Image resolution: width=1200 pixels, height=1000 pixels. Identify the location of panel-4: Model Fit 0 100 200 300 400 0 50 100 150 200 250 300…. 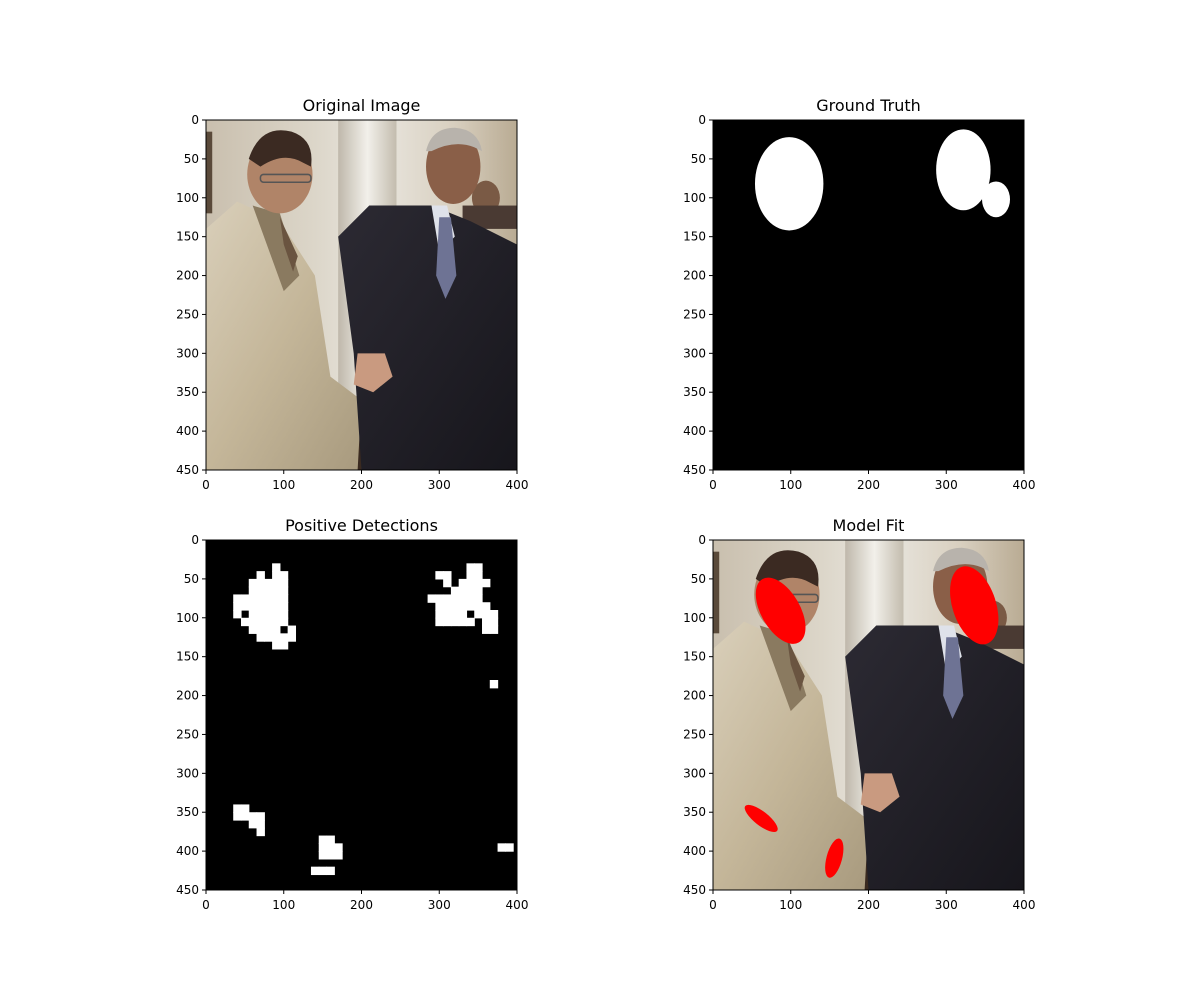
(859, 714).